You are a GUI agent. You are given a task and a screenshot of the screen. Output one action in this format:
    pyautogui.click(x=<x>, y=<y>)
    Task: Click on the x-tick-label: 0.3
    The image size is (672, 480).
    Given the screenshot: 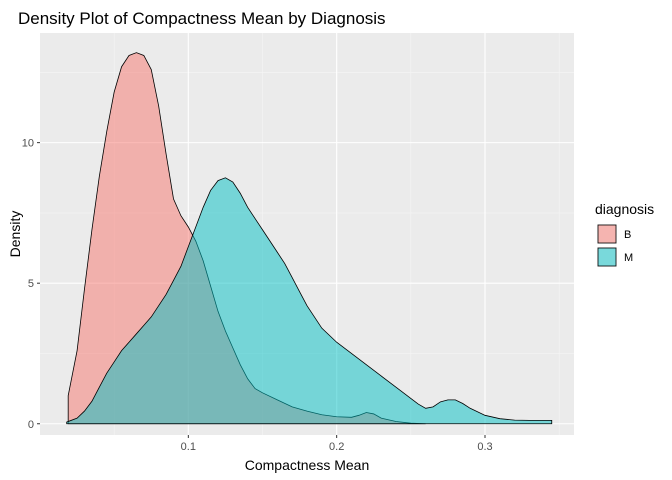 What is the action you would take?
    pyautogui.click(x=484, y=447)
    